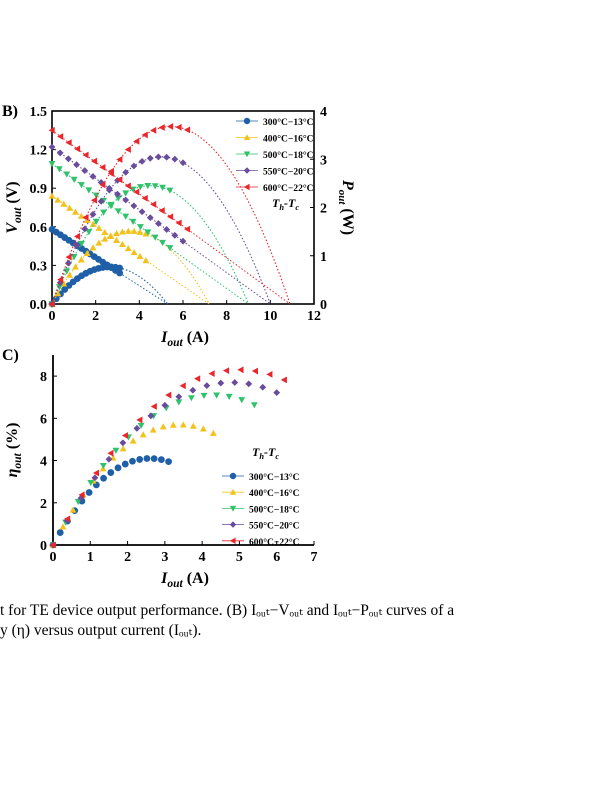  What do you see at coordinates (39, 266) in the screenshot?
I see `y-tick-label-b: 0.3` at bounding box center [39, 266].